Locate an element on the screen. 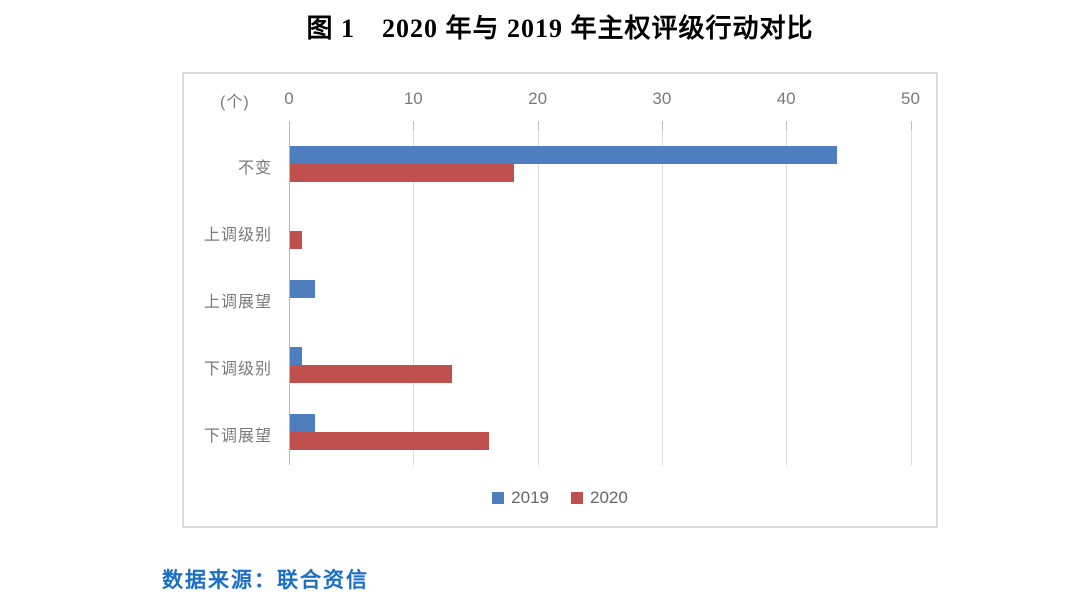 This screenshot has width=1080, height=600. category-label: 不变 is located at coordinates (254, 168).